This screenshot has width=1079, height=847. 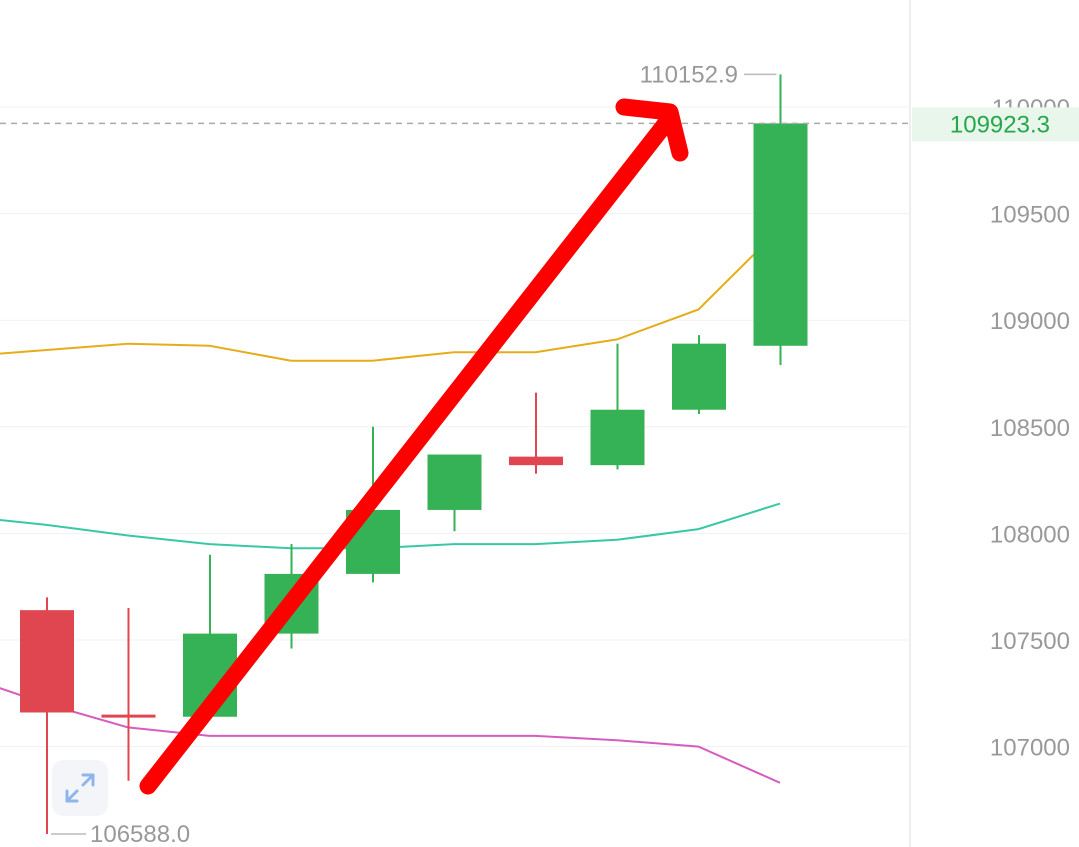 I want to click on trend-arrow-head, so click(x=652, y=130).